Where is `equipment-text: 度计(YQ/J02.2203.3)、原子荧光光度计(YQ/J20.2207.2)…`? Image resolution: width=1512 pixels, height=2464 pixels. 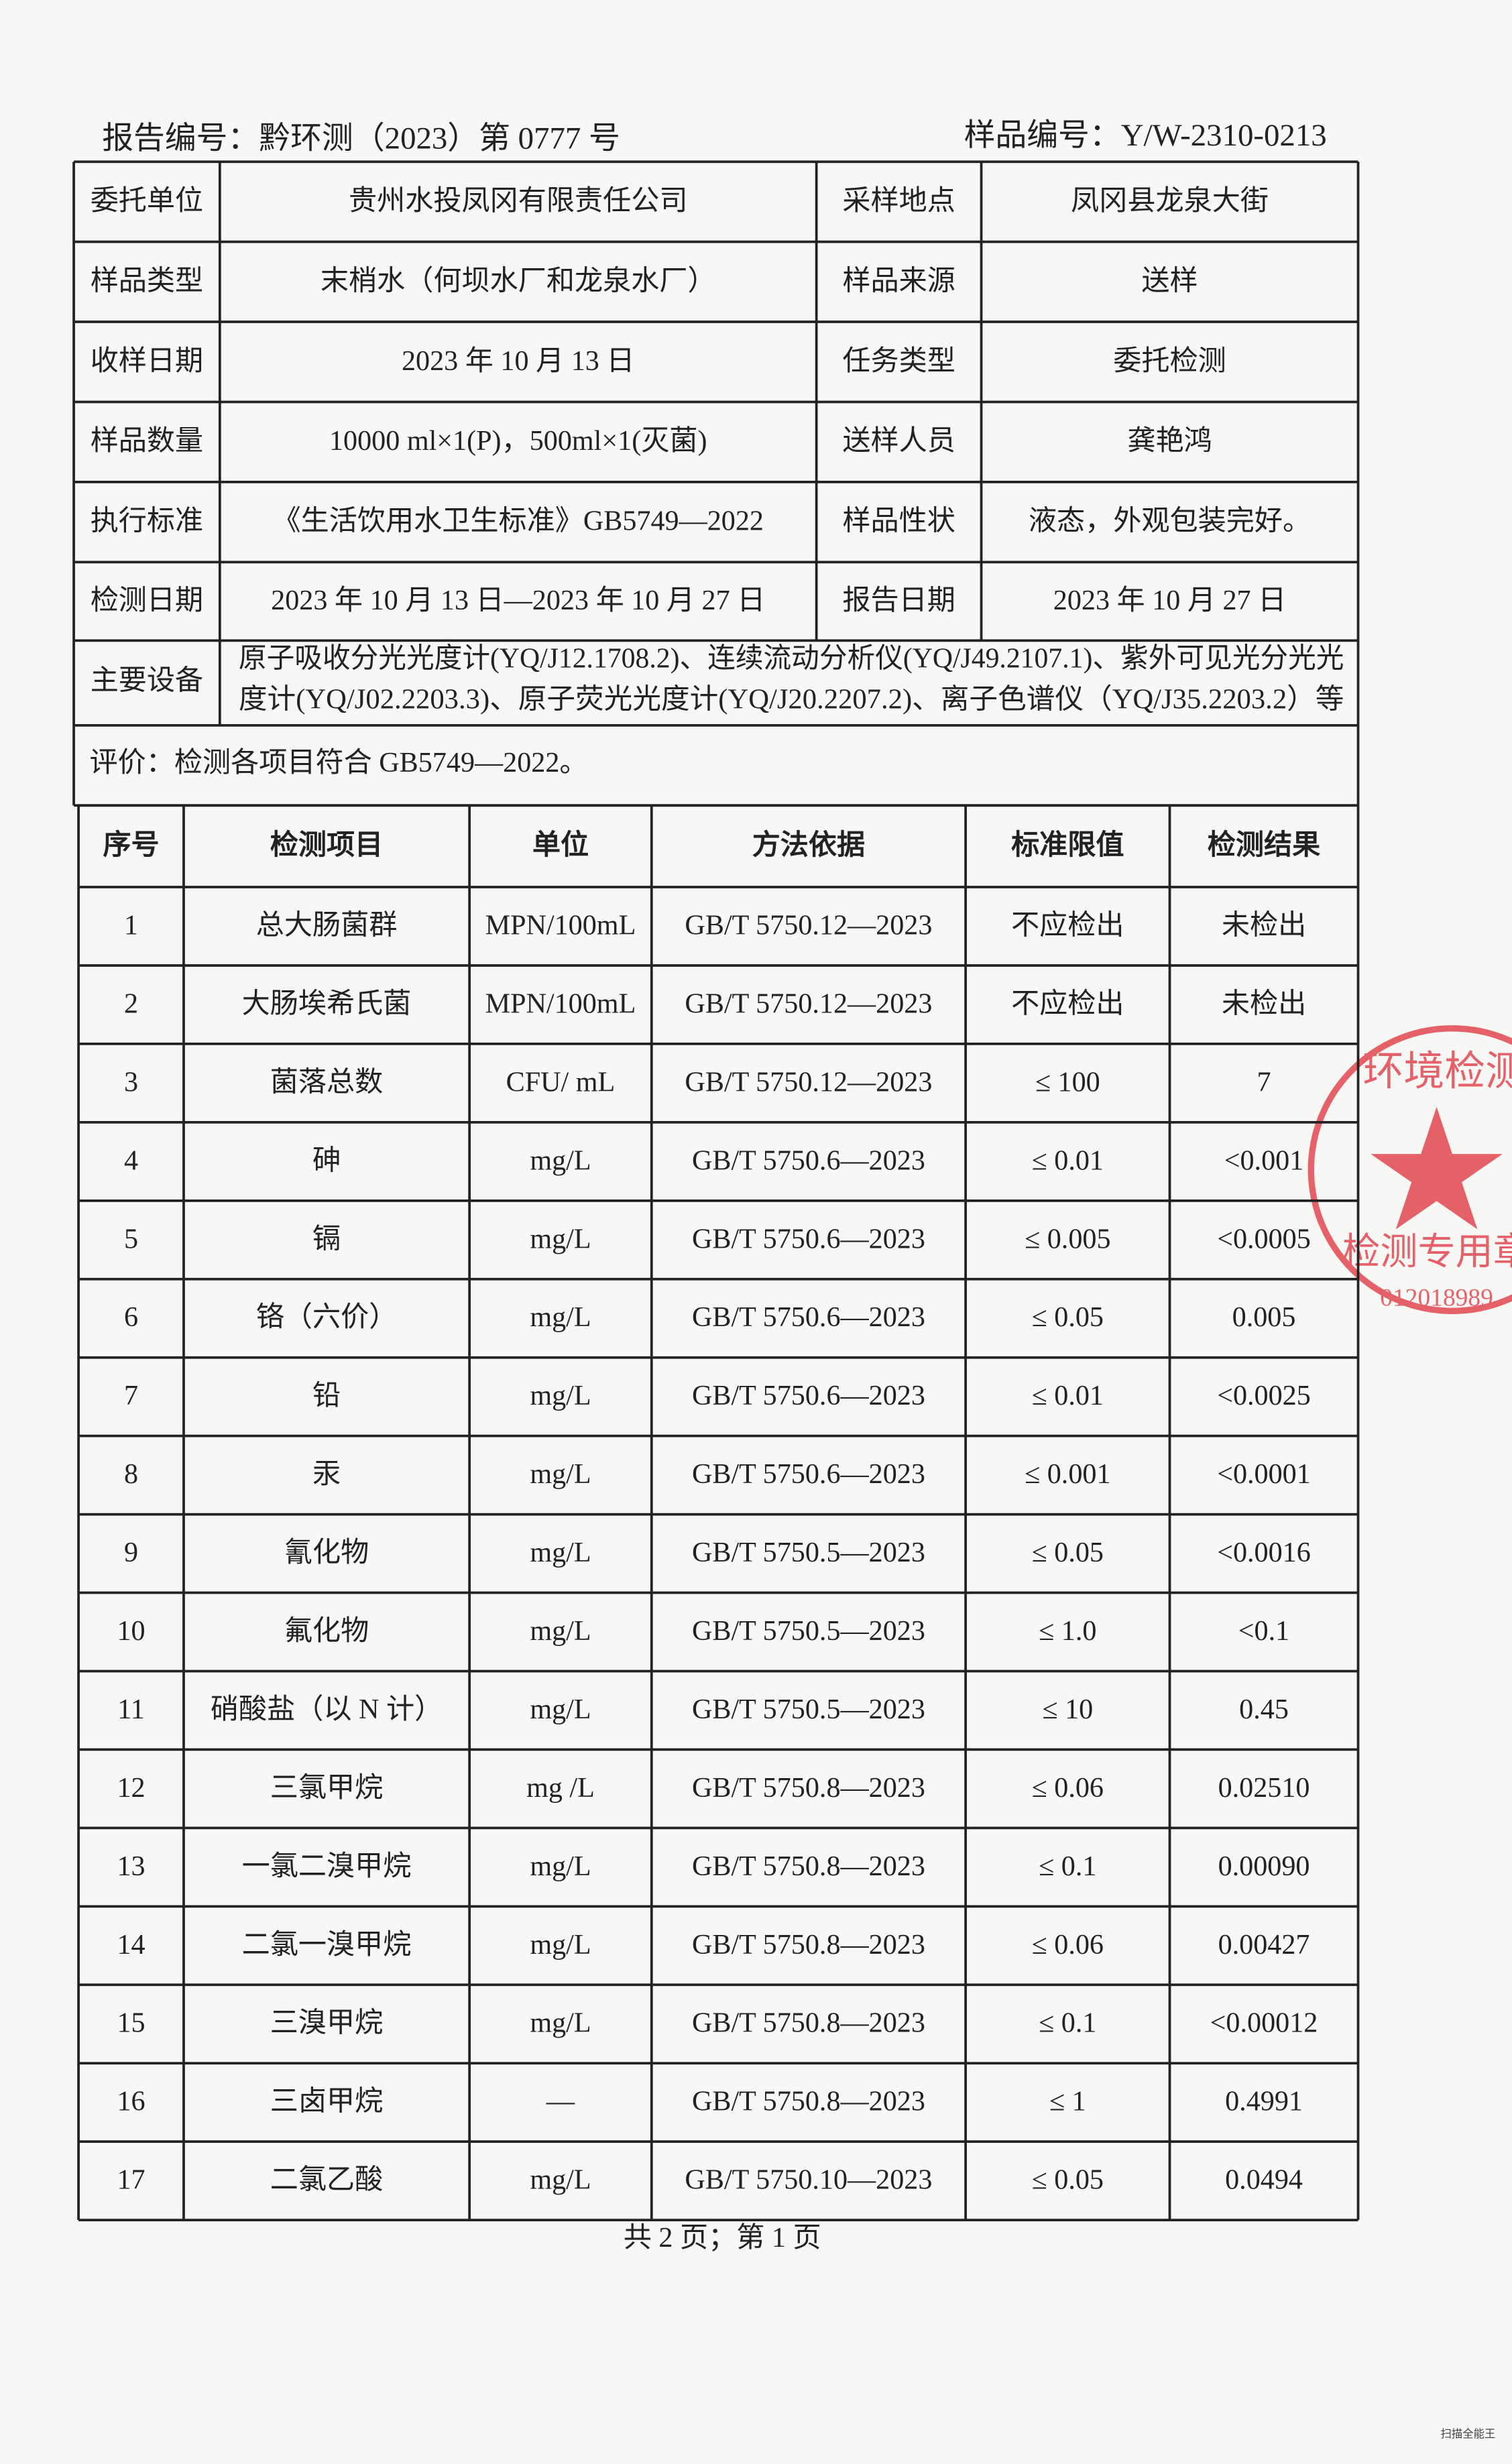 equipment-text: 度计(YQ/J02.2203.3)、原子荧光光度计(YQ/J20.2207.2)… is located at coordinates (792, 699).